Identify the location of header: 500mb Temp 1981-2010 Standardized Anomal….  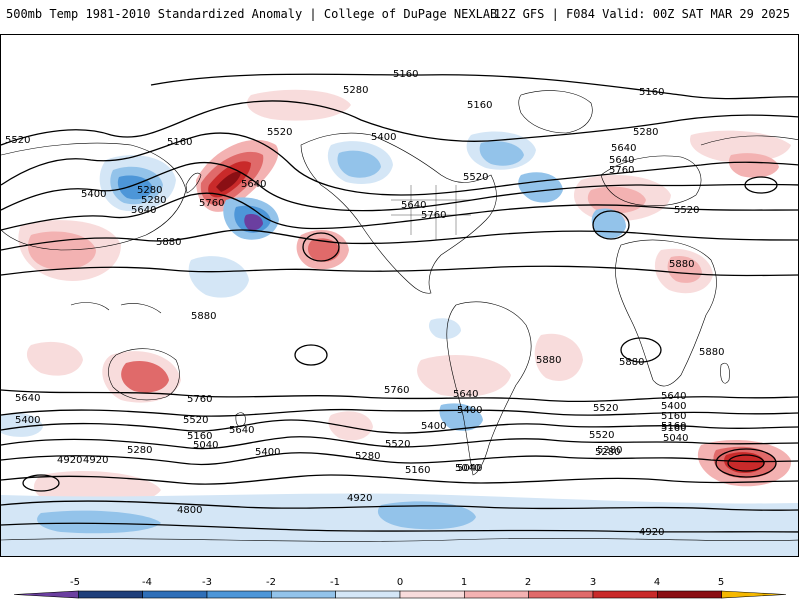
(400, 17).